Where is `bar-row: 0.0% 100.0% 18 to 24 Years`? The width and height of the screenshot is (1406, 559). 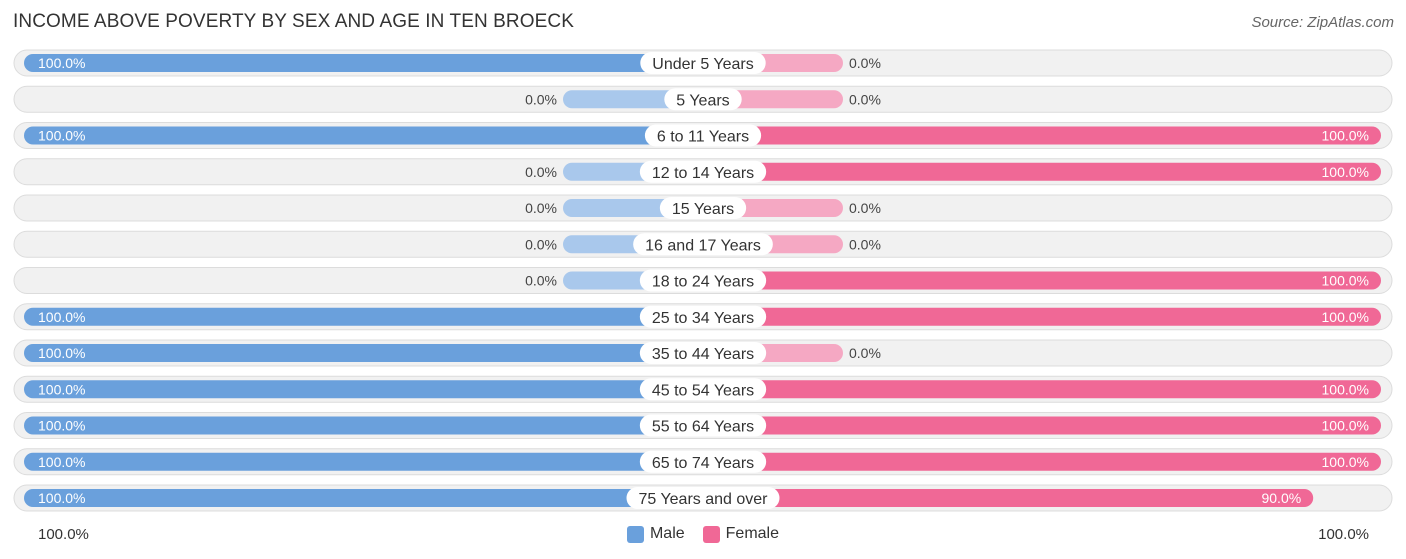
bar-row: 0.0% 100.0% 18 to 24 Years is located at coordinates (703, 280).